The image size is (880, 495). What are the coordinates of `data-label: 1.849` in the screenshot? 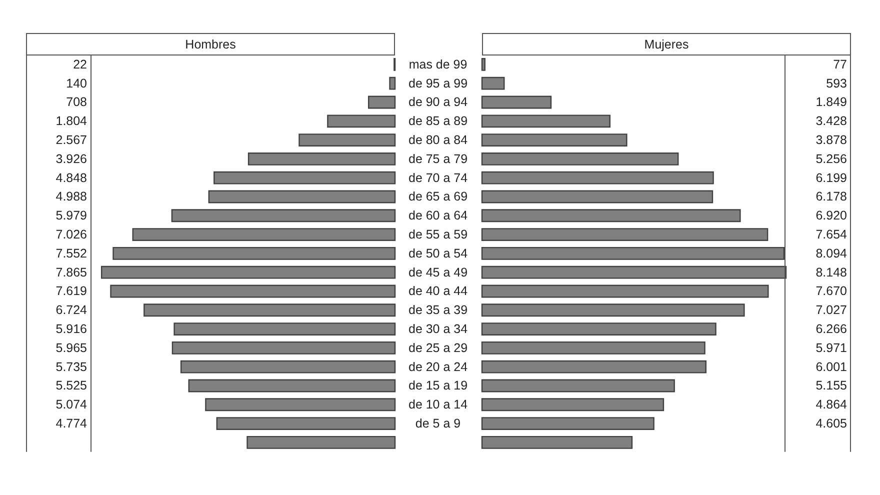 It's located at (832, 102).